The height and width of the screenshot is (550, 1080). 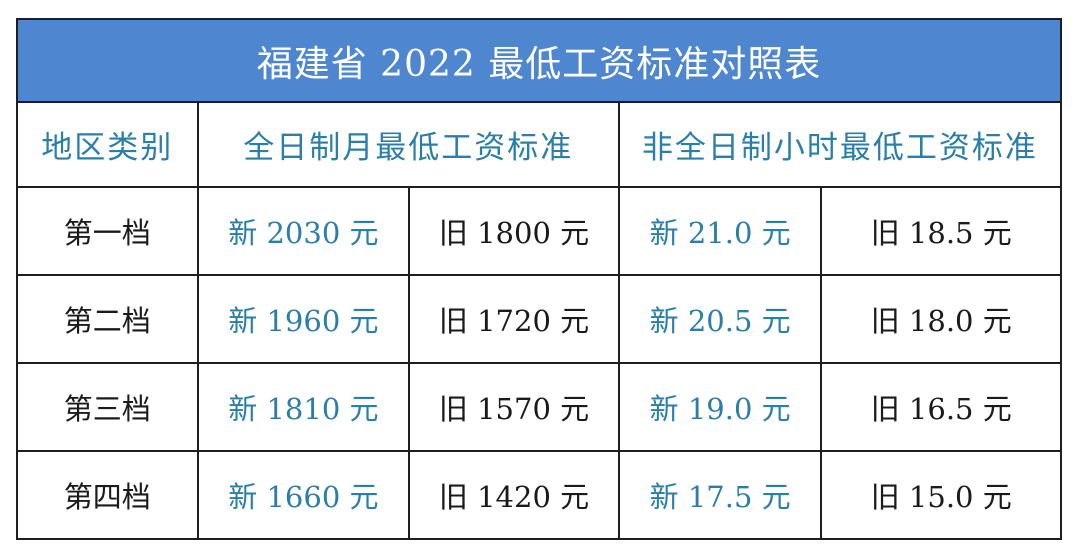 I want to click on hourly-old-cell: 旧 15.0 元, so click(x=941, y=495).